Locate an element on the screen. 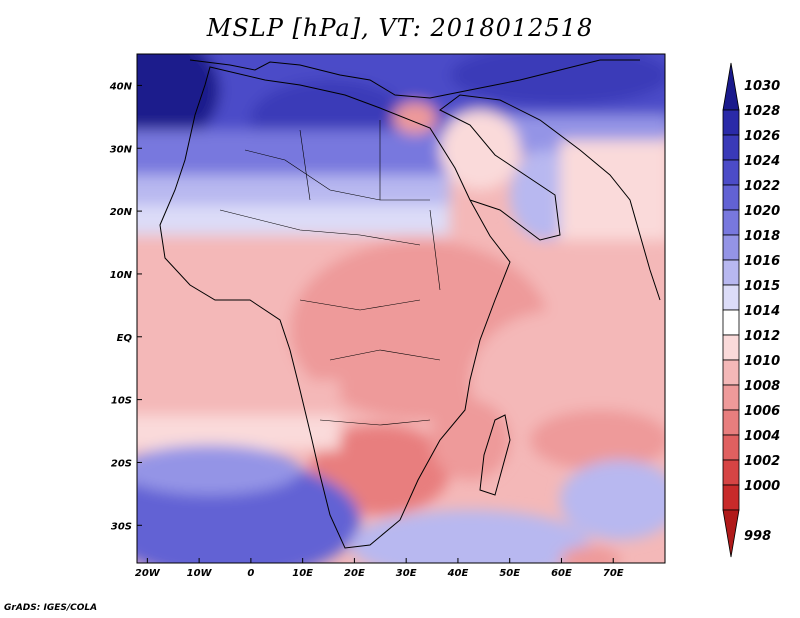 This screenshot has width=800, height=618. colorbar-label: 1015 is located at coordinates (762, 286).